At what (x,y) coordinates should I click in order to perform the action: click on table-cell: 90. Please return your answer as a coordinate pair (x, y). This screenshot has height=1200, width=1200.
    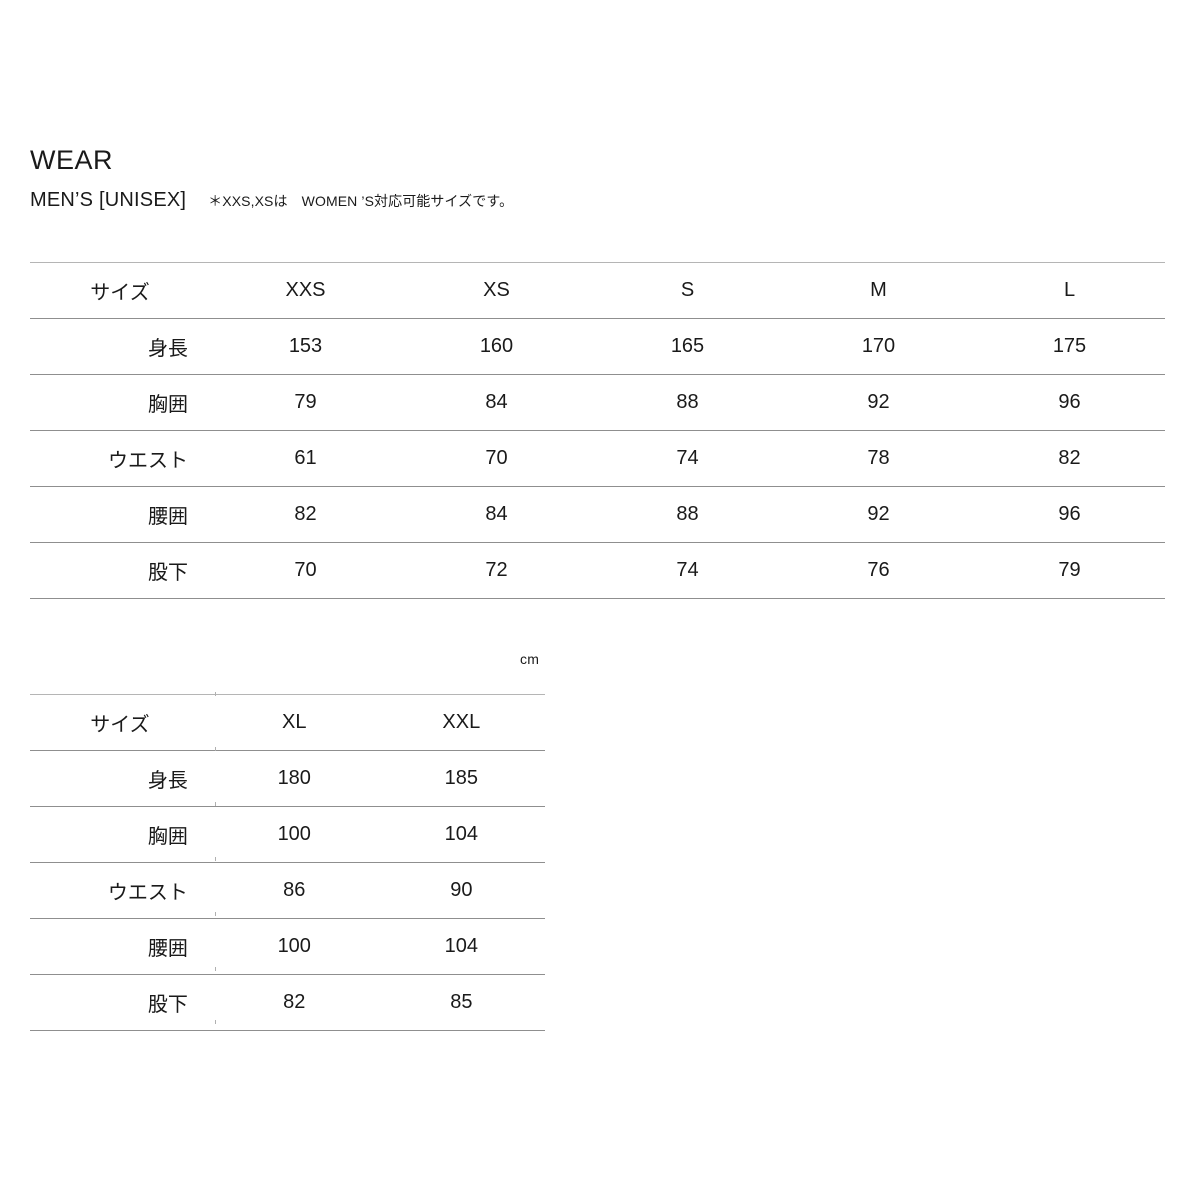
    Looking at the image, I should click on (461, 890).